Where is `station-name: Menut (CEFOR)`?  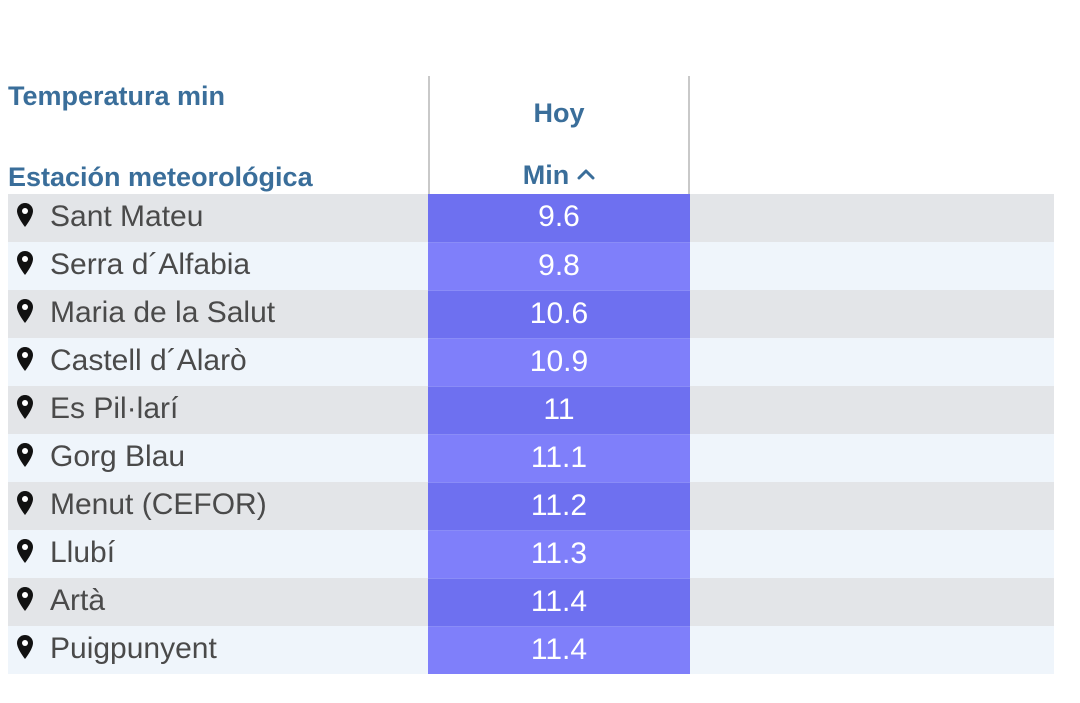 station-name: Menut (CEFOR) is located at coordinates (158, 504).